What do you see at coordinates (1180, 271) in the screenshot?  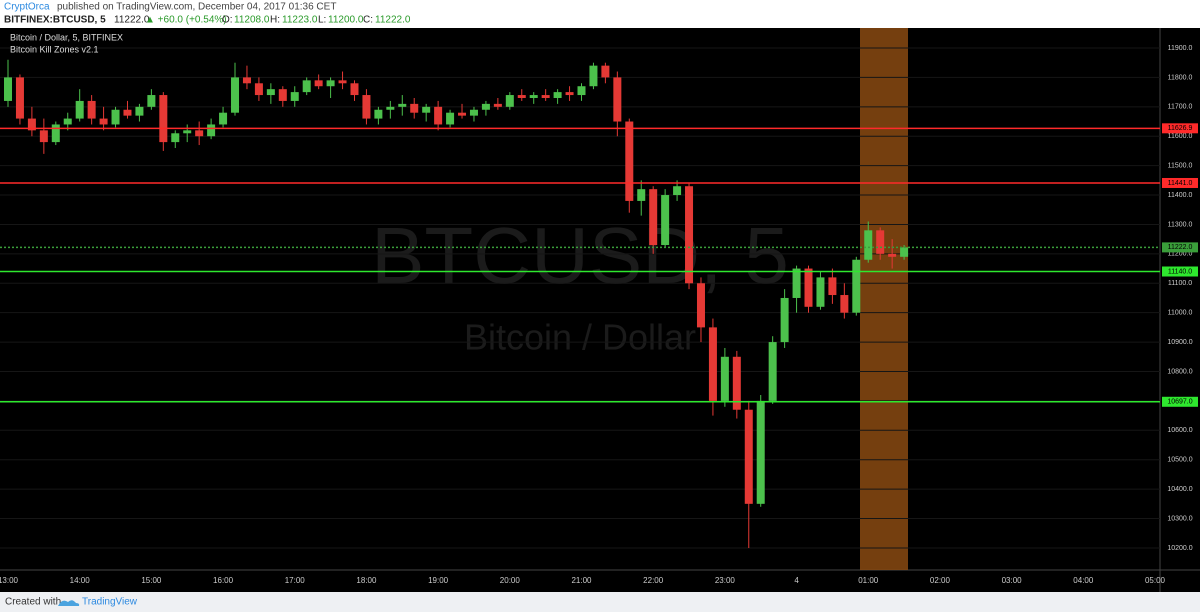 I see `level-label: 11140.0` at bounding box center [1180, 271].